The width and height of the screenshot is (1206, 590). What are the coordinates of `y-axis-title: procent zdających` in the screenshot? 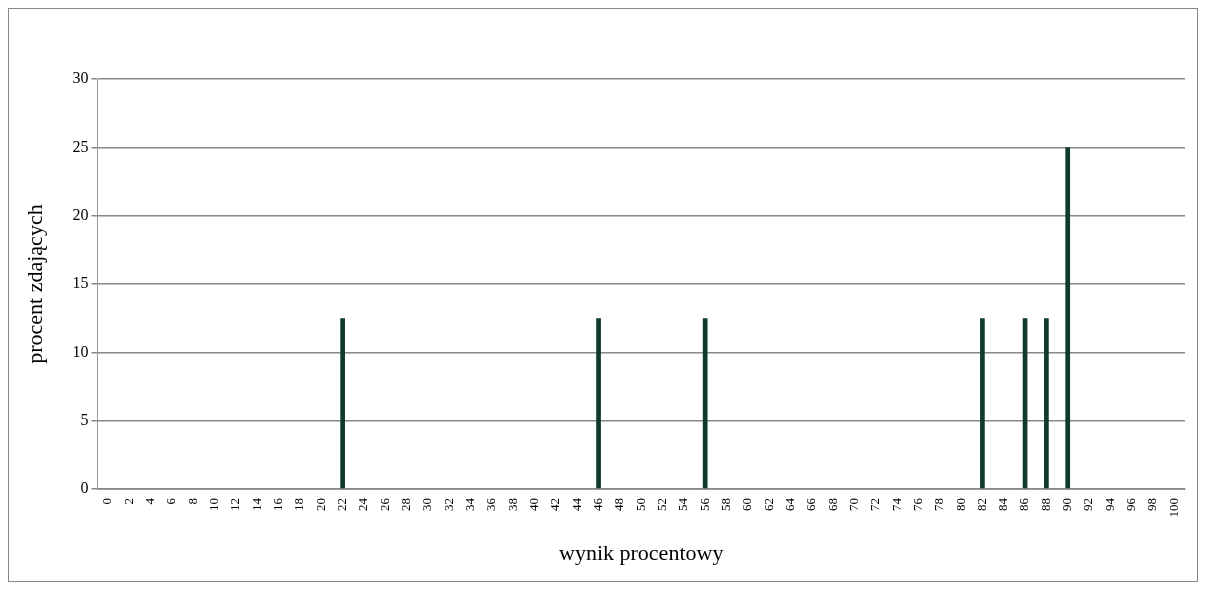 It's located at (34, 284).